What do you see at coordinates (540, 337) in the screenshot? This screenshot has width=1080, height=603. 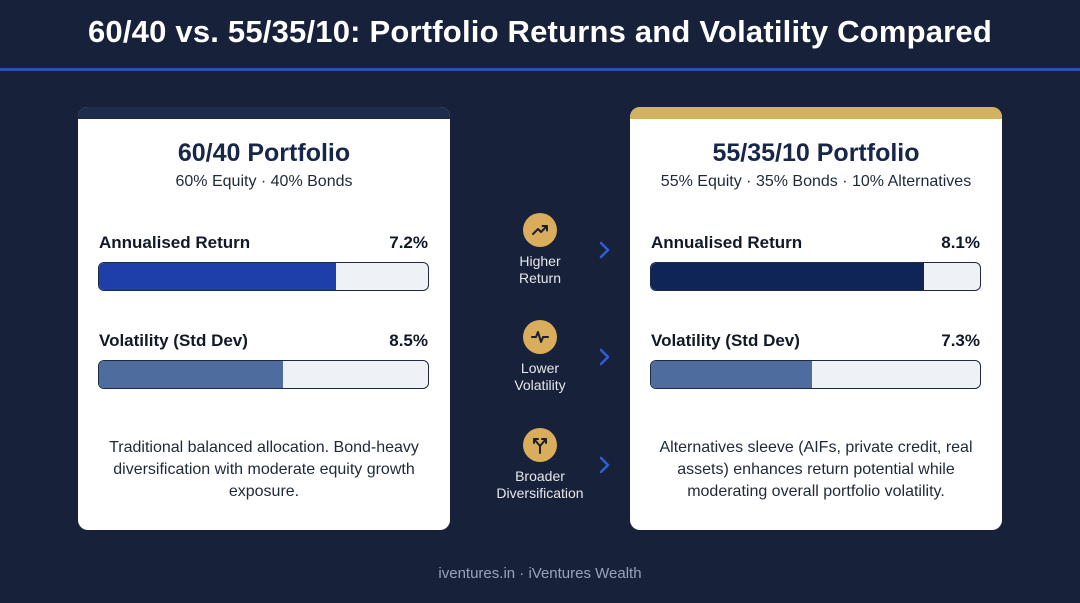 I see `pulse-icon` at bounding box center [540, 337].